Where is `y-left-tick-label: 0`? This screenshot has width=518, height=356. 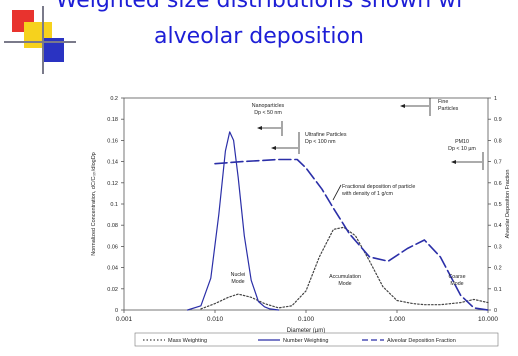 y-left-tick-label: 0 is located at coordinates (116, 311).